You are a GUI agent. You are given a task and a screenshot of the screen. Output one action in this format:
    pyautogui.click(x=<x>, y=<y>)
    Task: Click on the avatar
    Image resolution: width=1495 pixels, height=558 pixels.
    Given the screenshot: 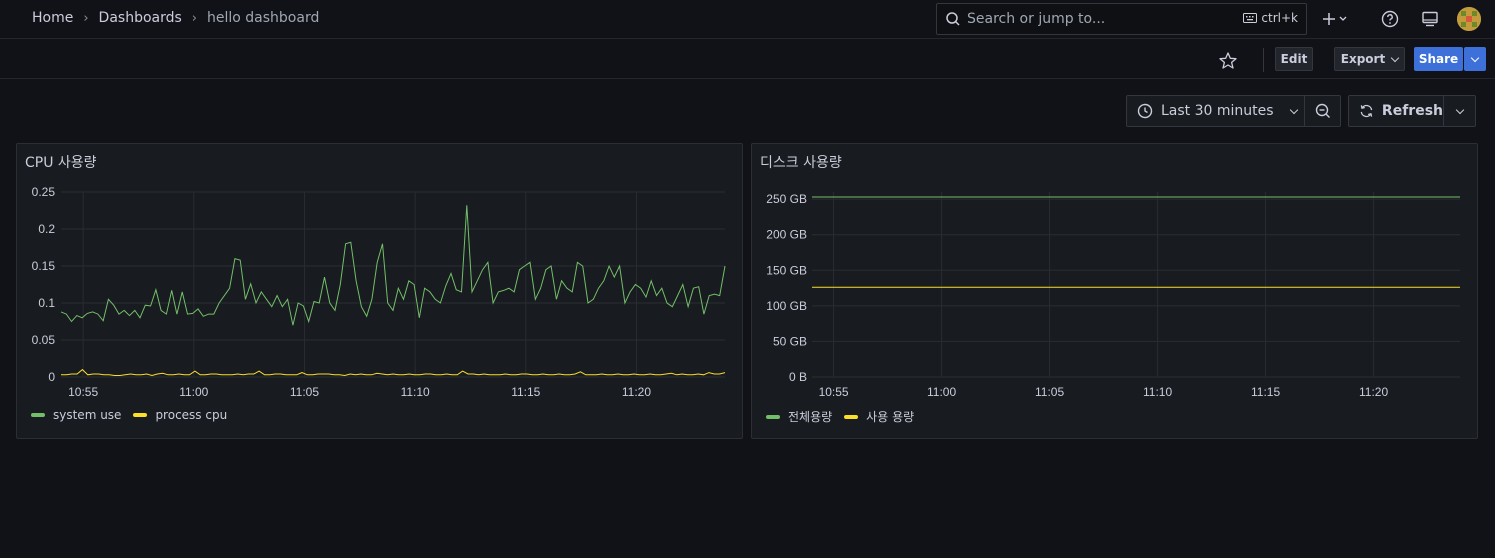 What is the action you would take?
    pyautogui.click(x=1469, y=19)
    